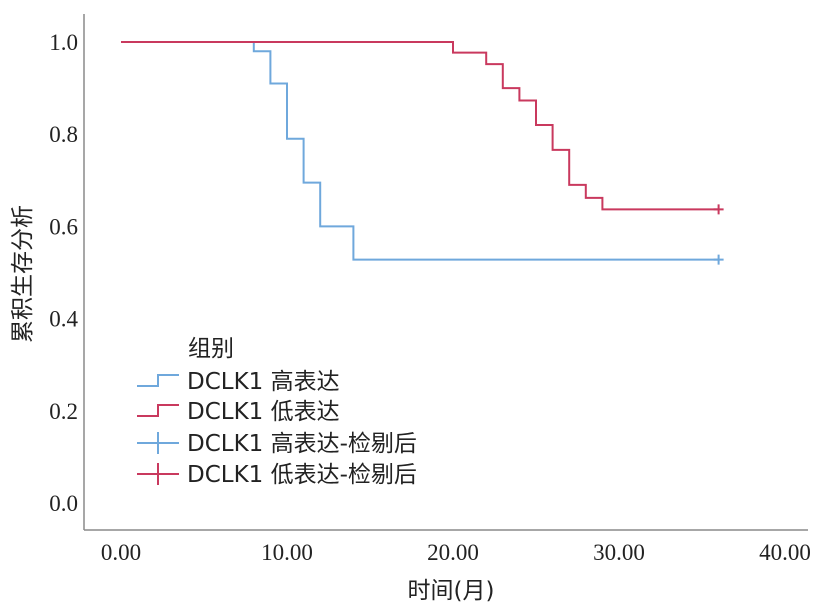  I want to click on x-axis-title: 时间(月), so click(451, 591).